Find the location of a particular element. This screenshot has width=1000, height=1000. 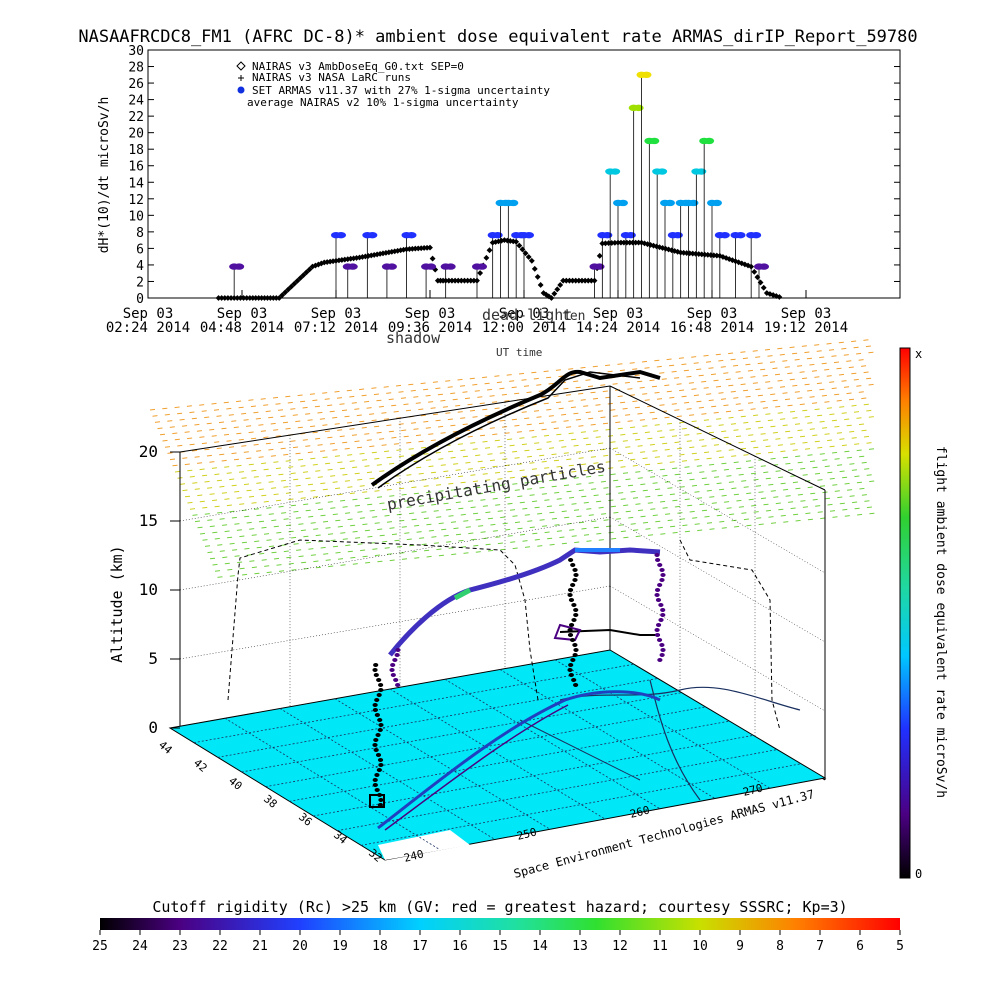

rigidity-gradient is located at coordinates (500, 924).